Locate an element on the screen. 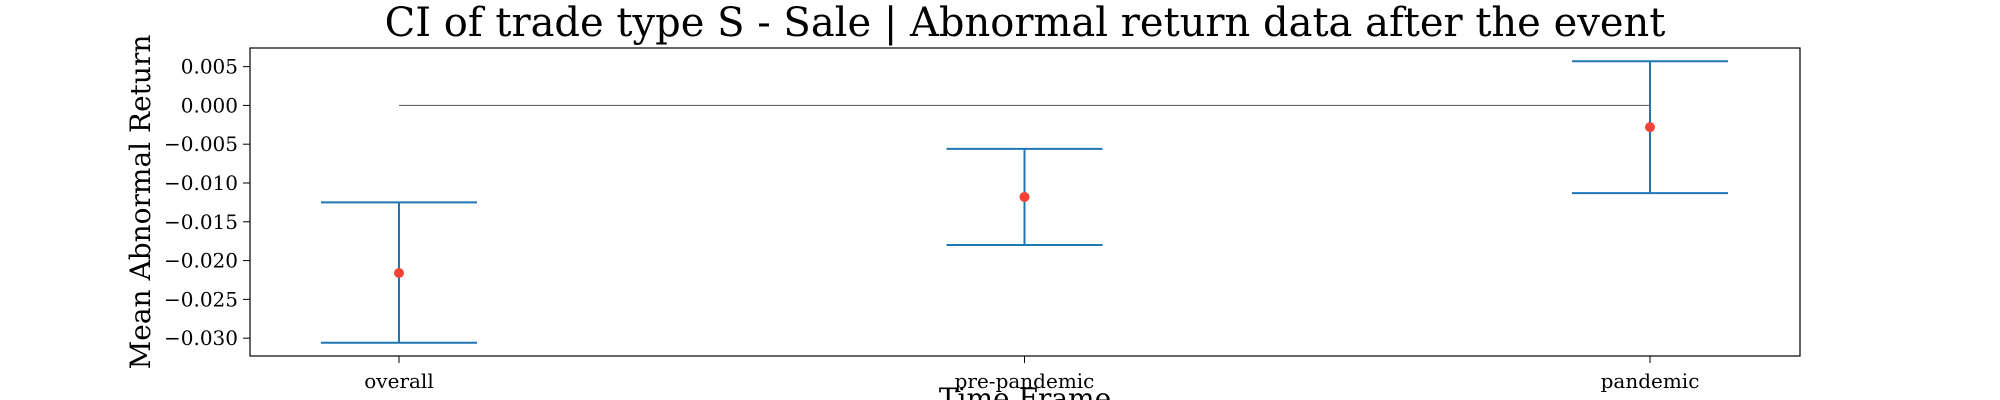 The image size is (2000, 400). y-tick-label: 0.005 is located at coordinates (209, 67).